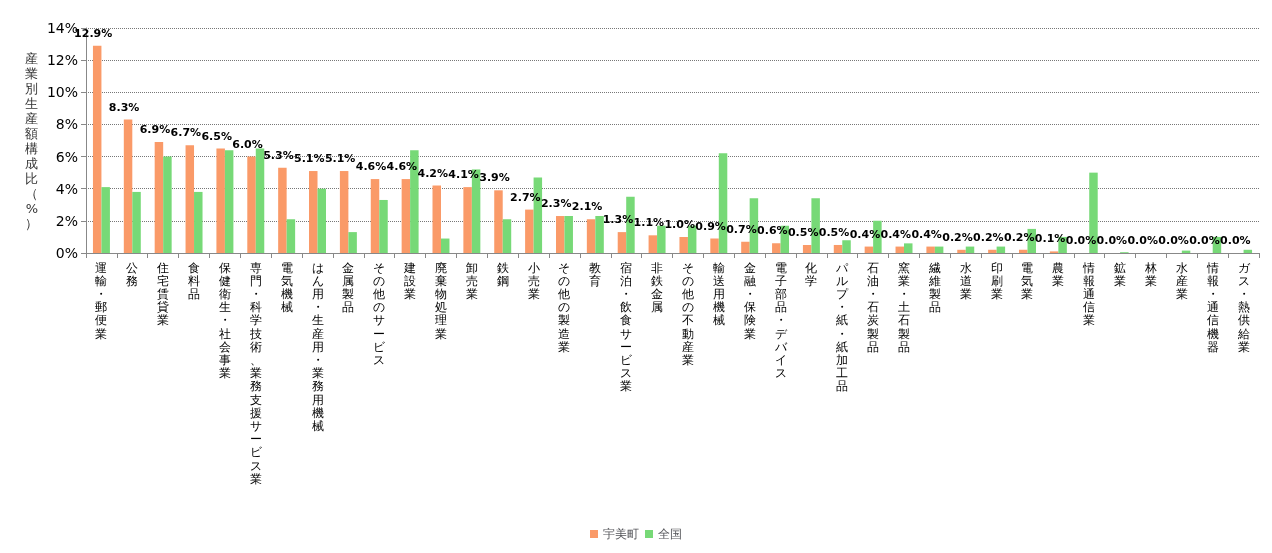 The width and height of the screenshot is (1272, 553). Describe the element at coordinates (124, 107) in the screenshot. I see `data-label: 8.3%` at that location.